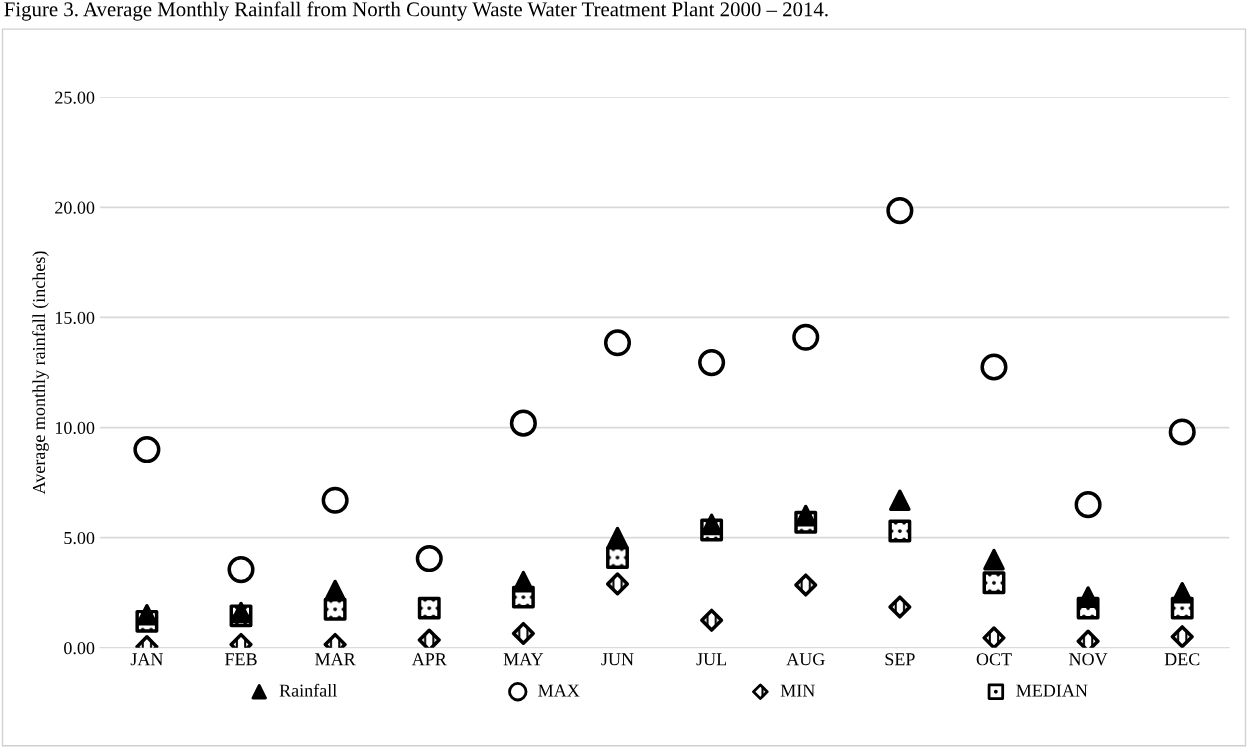  I want to click on x-tick-label: OCT, so click(994, 659).